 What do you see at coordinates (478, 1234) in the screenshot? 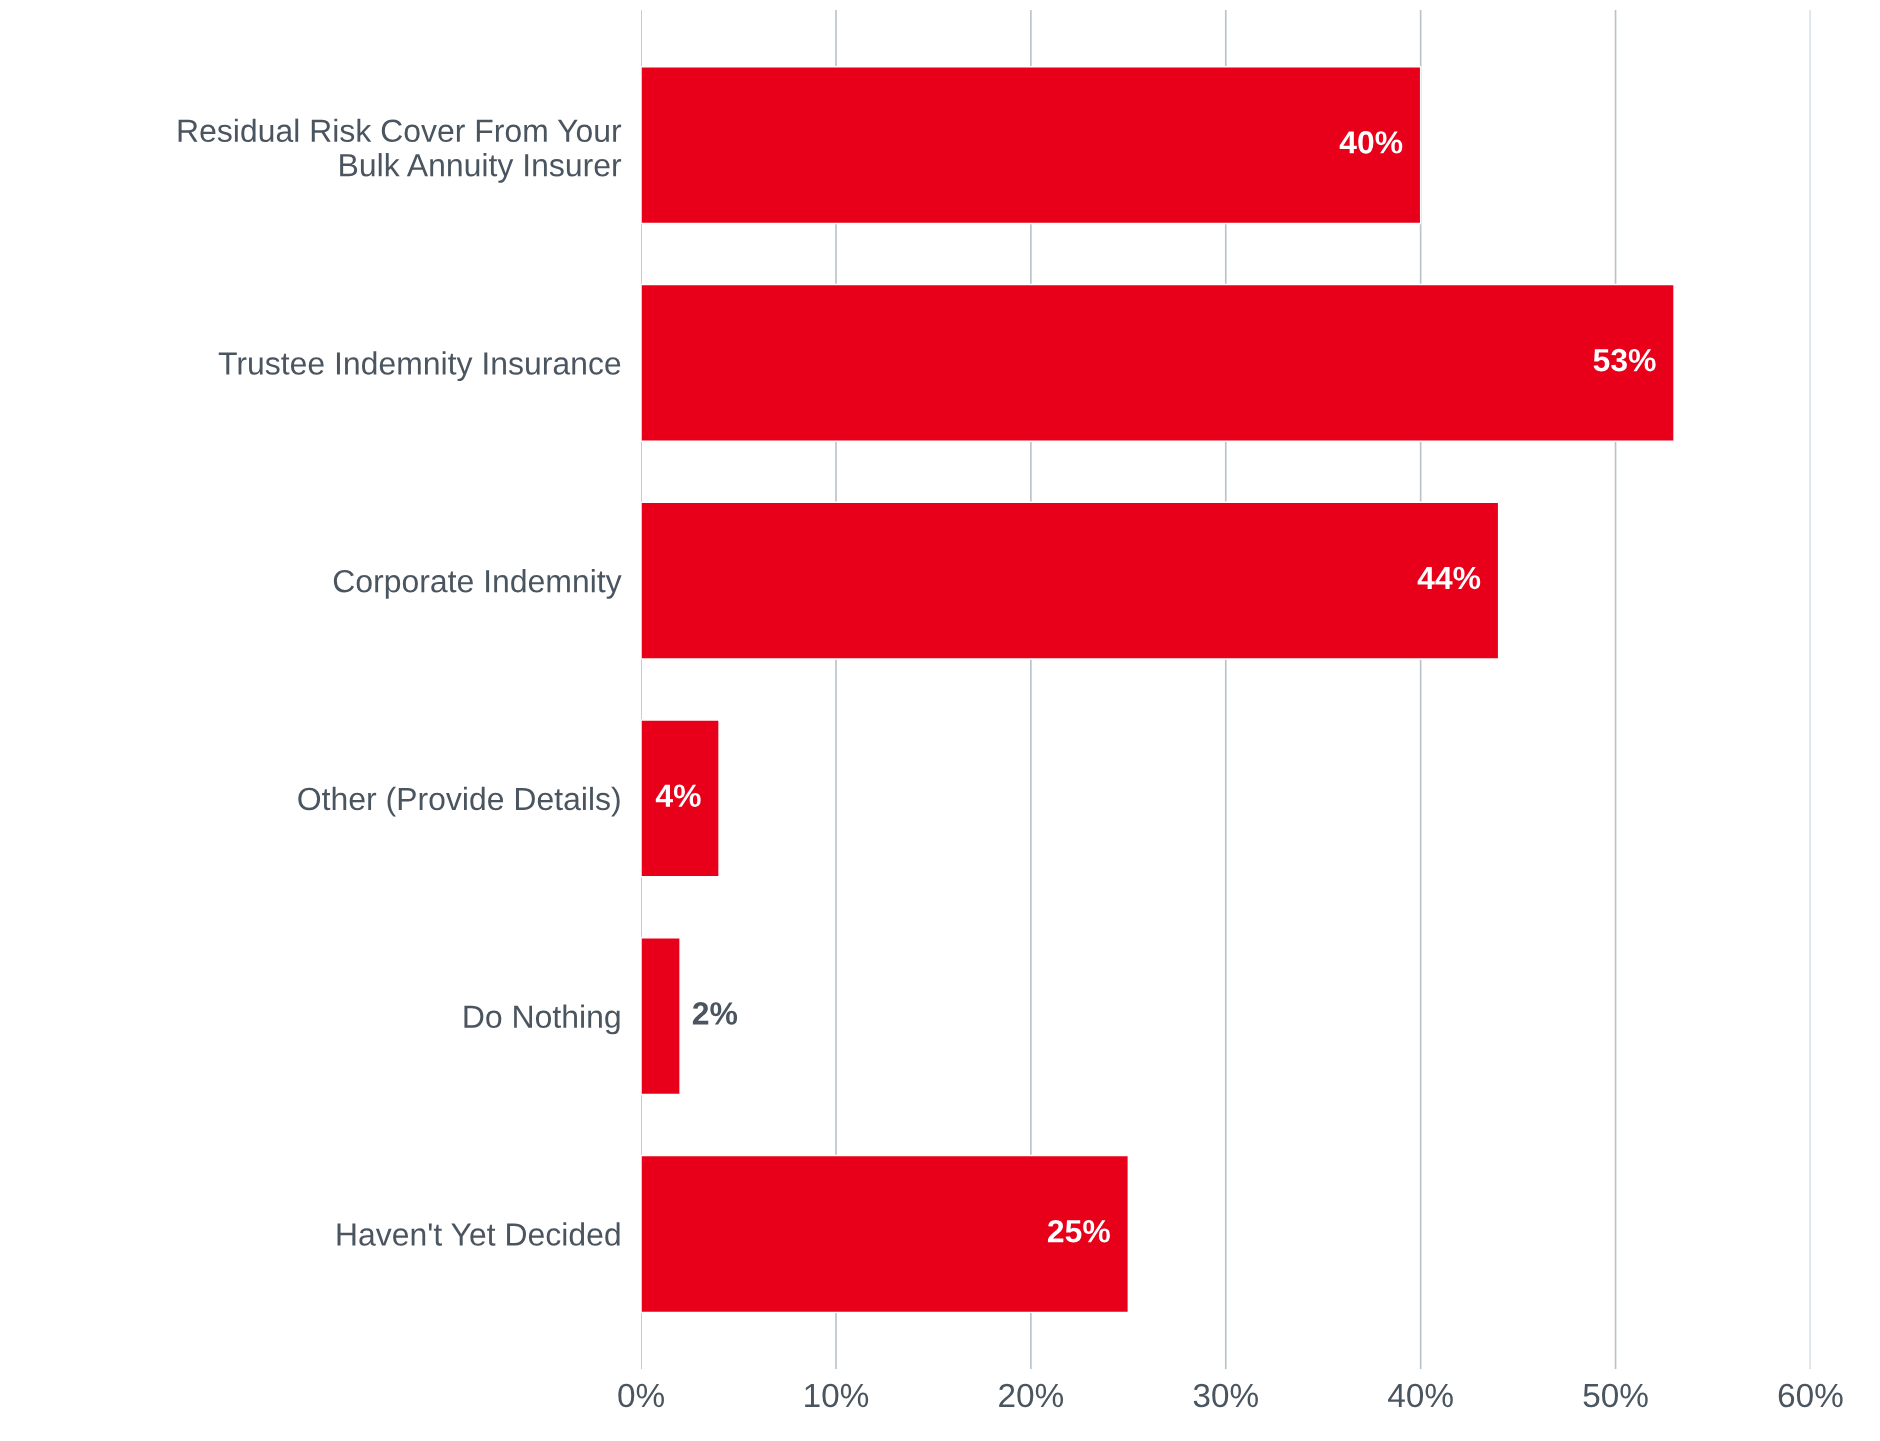
I see `y-tick-label: Haven't Yet Decided` at bounding box center [478, 1234].